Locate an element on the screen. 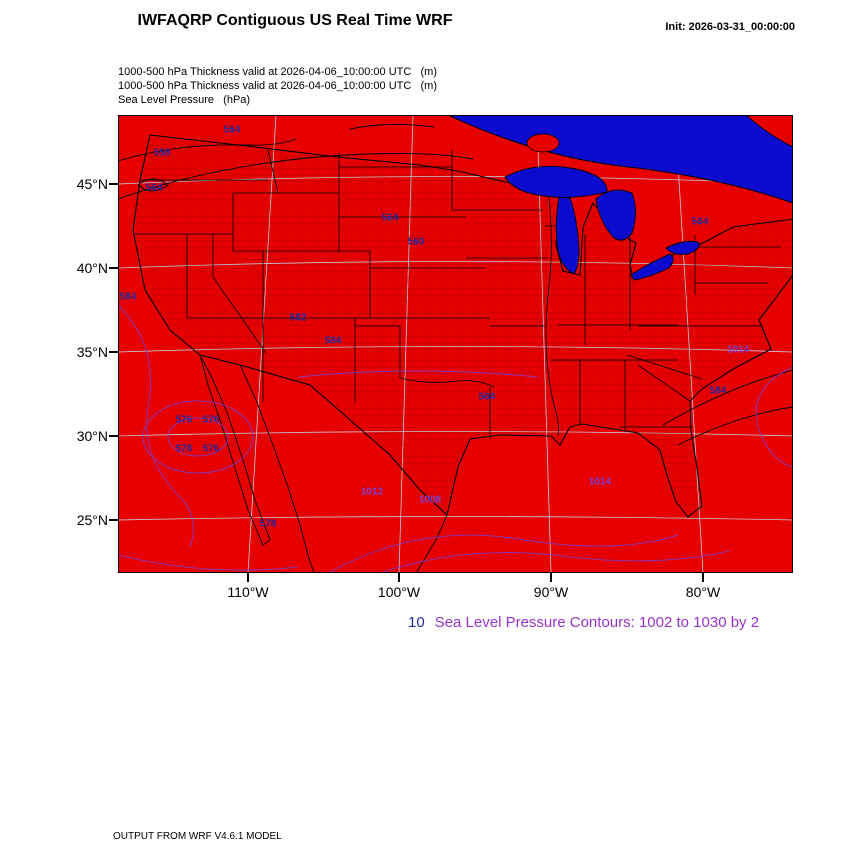 The height and width of the screenshot is (850, 850). lake-huron is located at coordinates (615, 215).